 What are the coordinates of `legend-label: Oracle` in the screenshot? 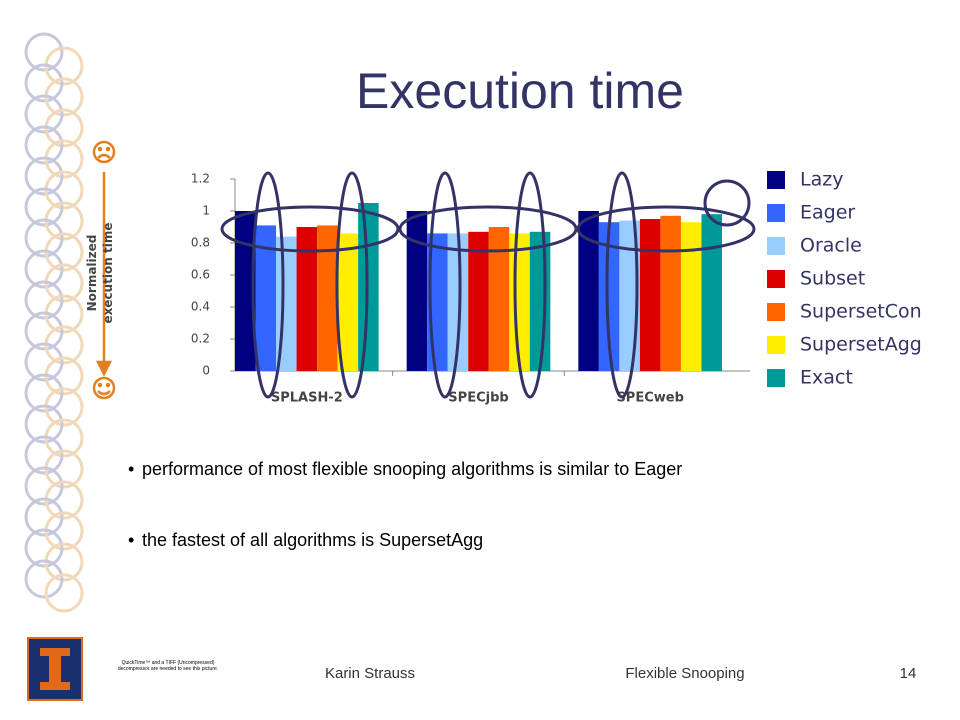 It's located at (831, 246).